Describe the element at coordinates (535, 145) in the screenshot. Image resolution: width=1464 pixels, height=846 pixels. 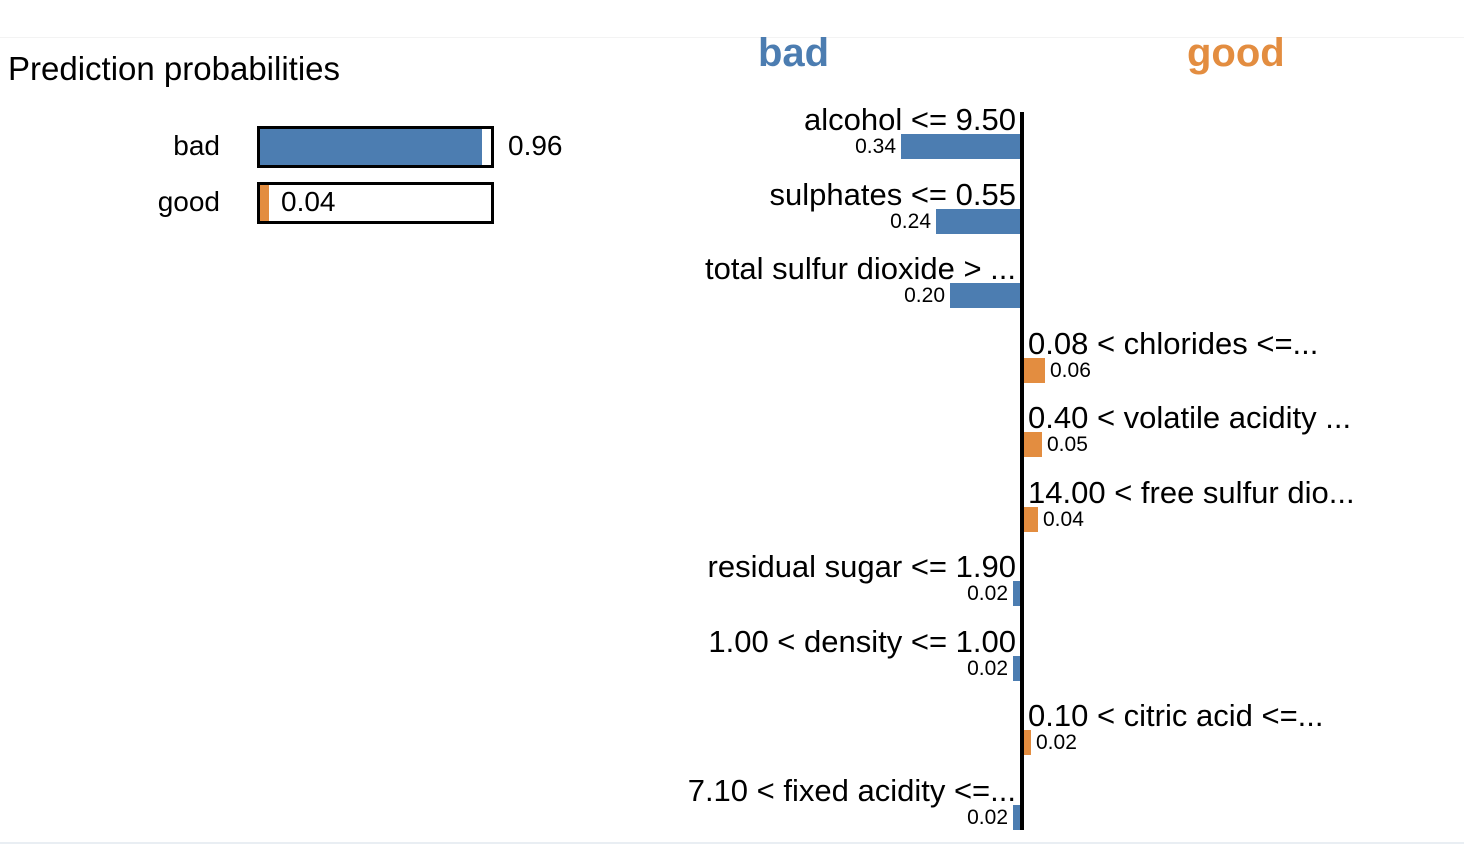
I see `probability-value: 0.96` at that location.